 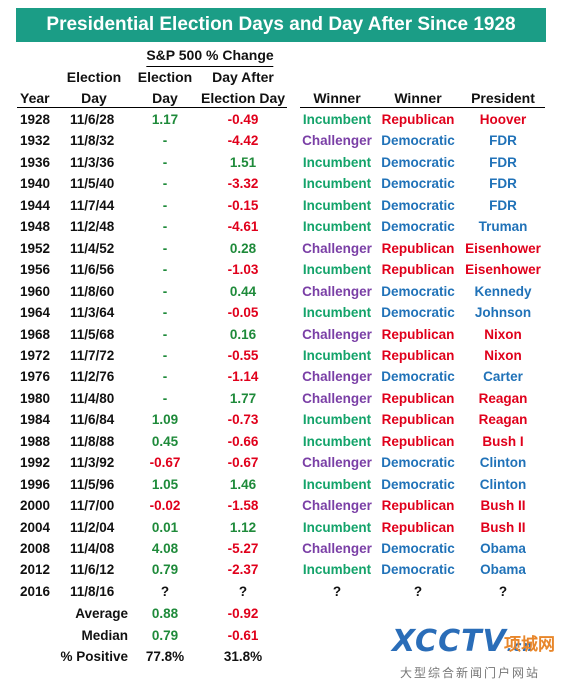 I want to click on cell-election-date: 11/3/92, so click(x=92, y=463).